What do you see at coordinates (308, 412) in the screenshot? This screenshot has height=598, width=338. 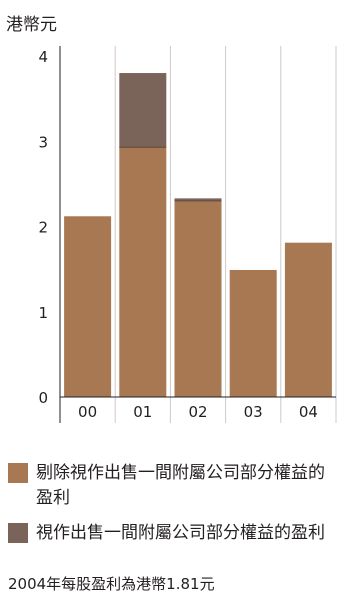 I see `x-tick-label-04: 04` at bounding box center [308, 412].